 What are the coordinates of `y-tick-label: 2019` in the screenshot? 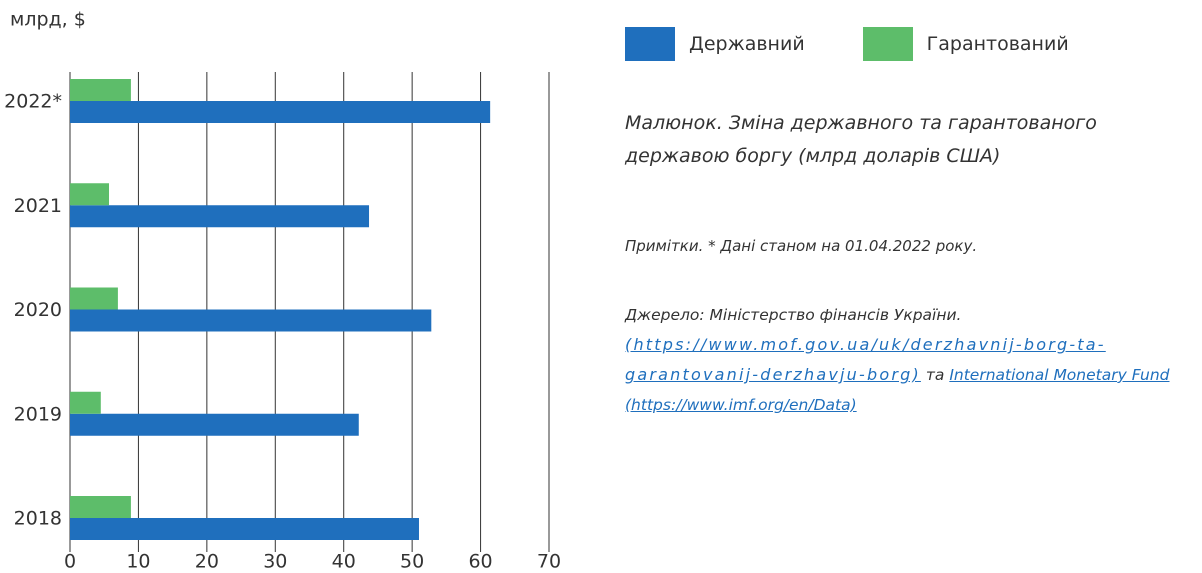 It's located at (38, 414).